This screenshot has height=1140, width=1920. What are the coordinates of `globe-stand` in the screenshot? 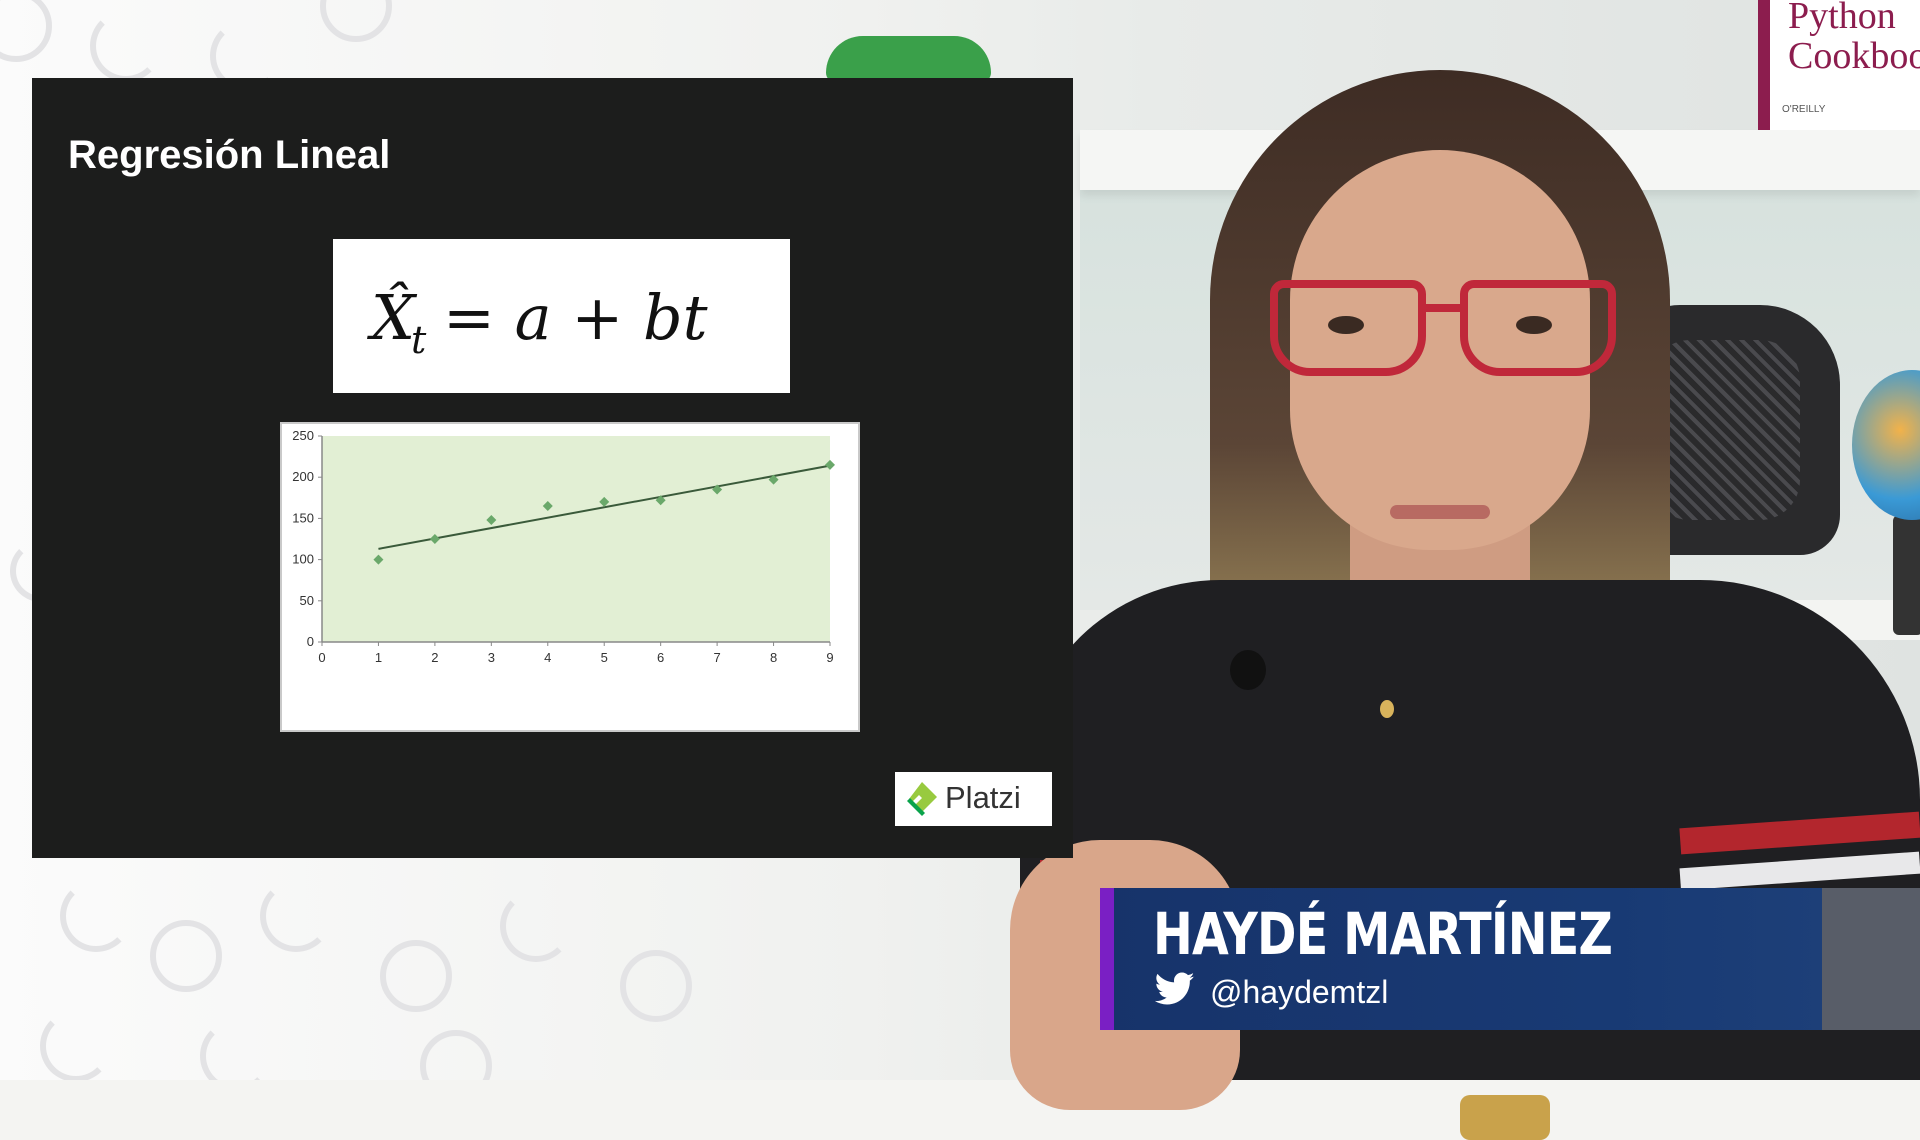 It's located at (1906, 575).